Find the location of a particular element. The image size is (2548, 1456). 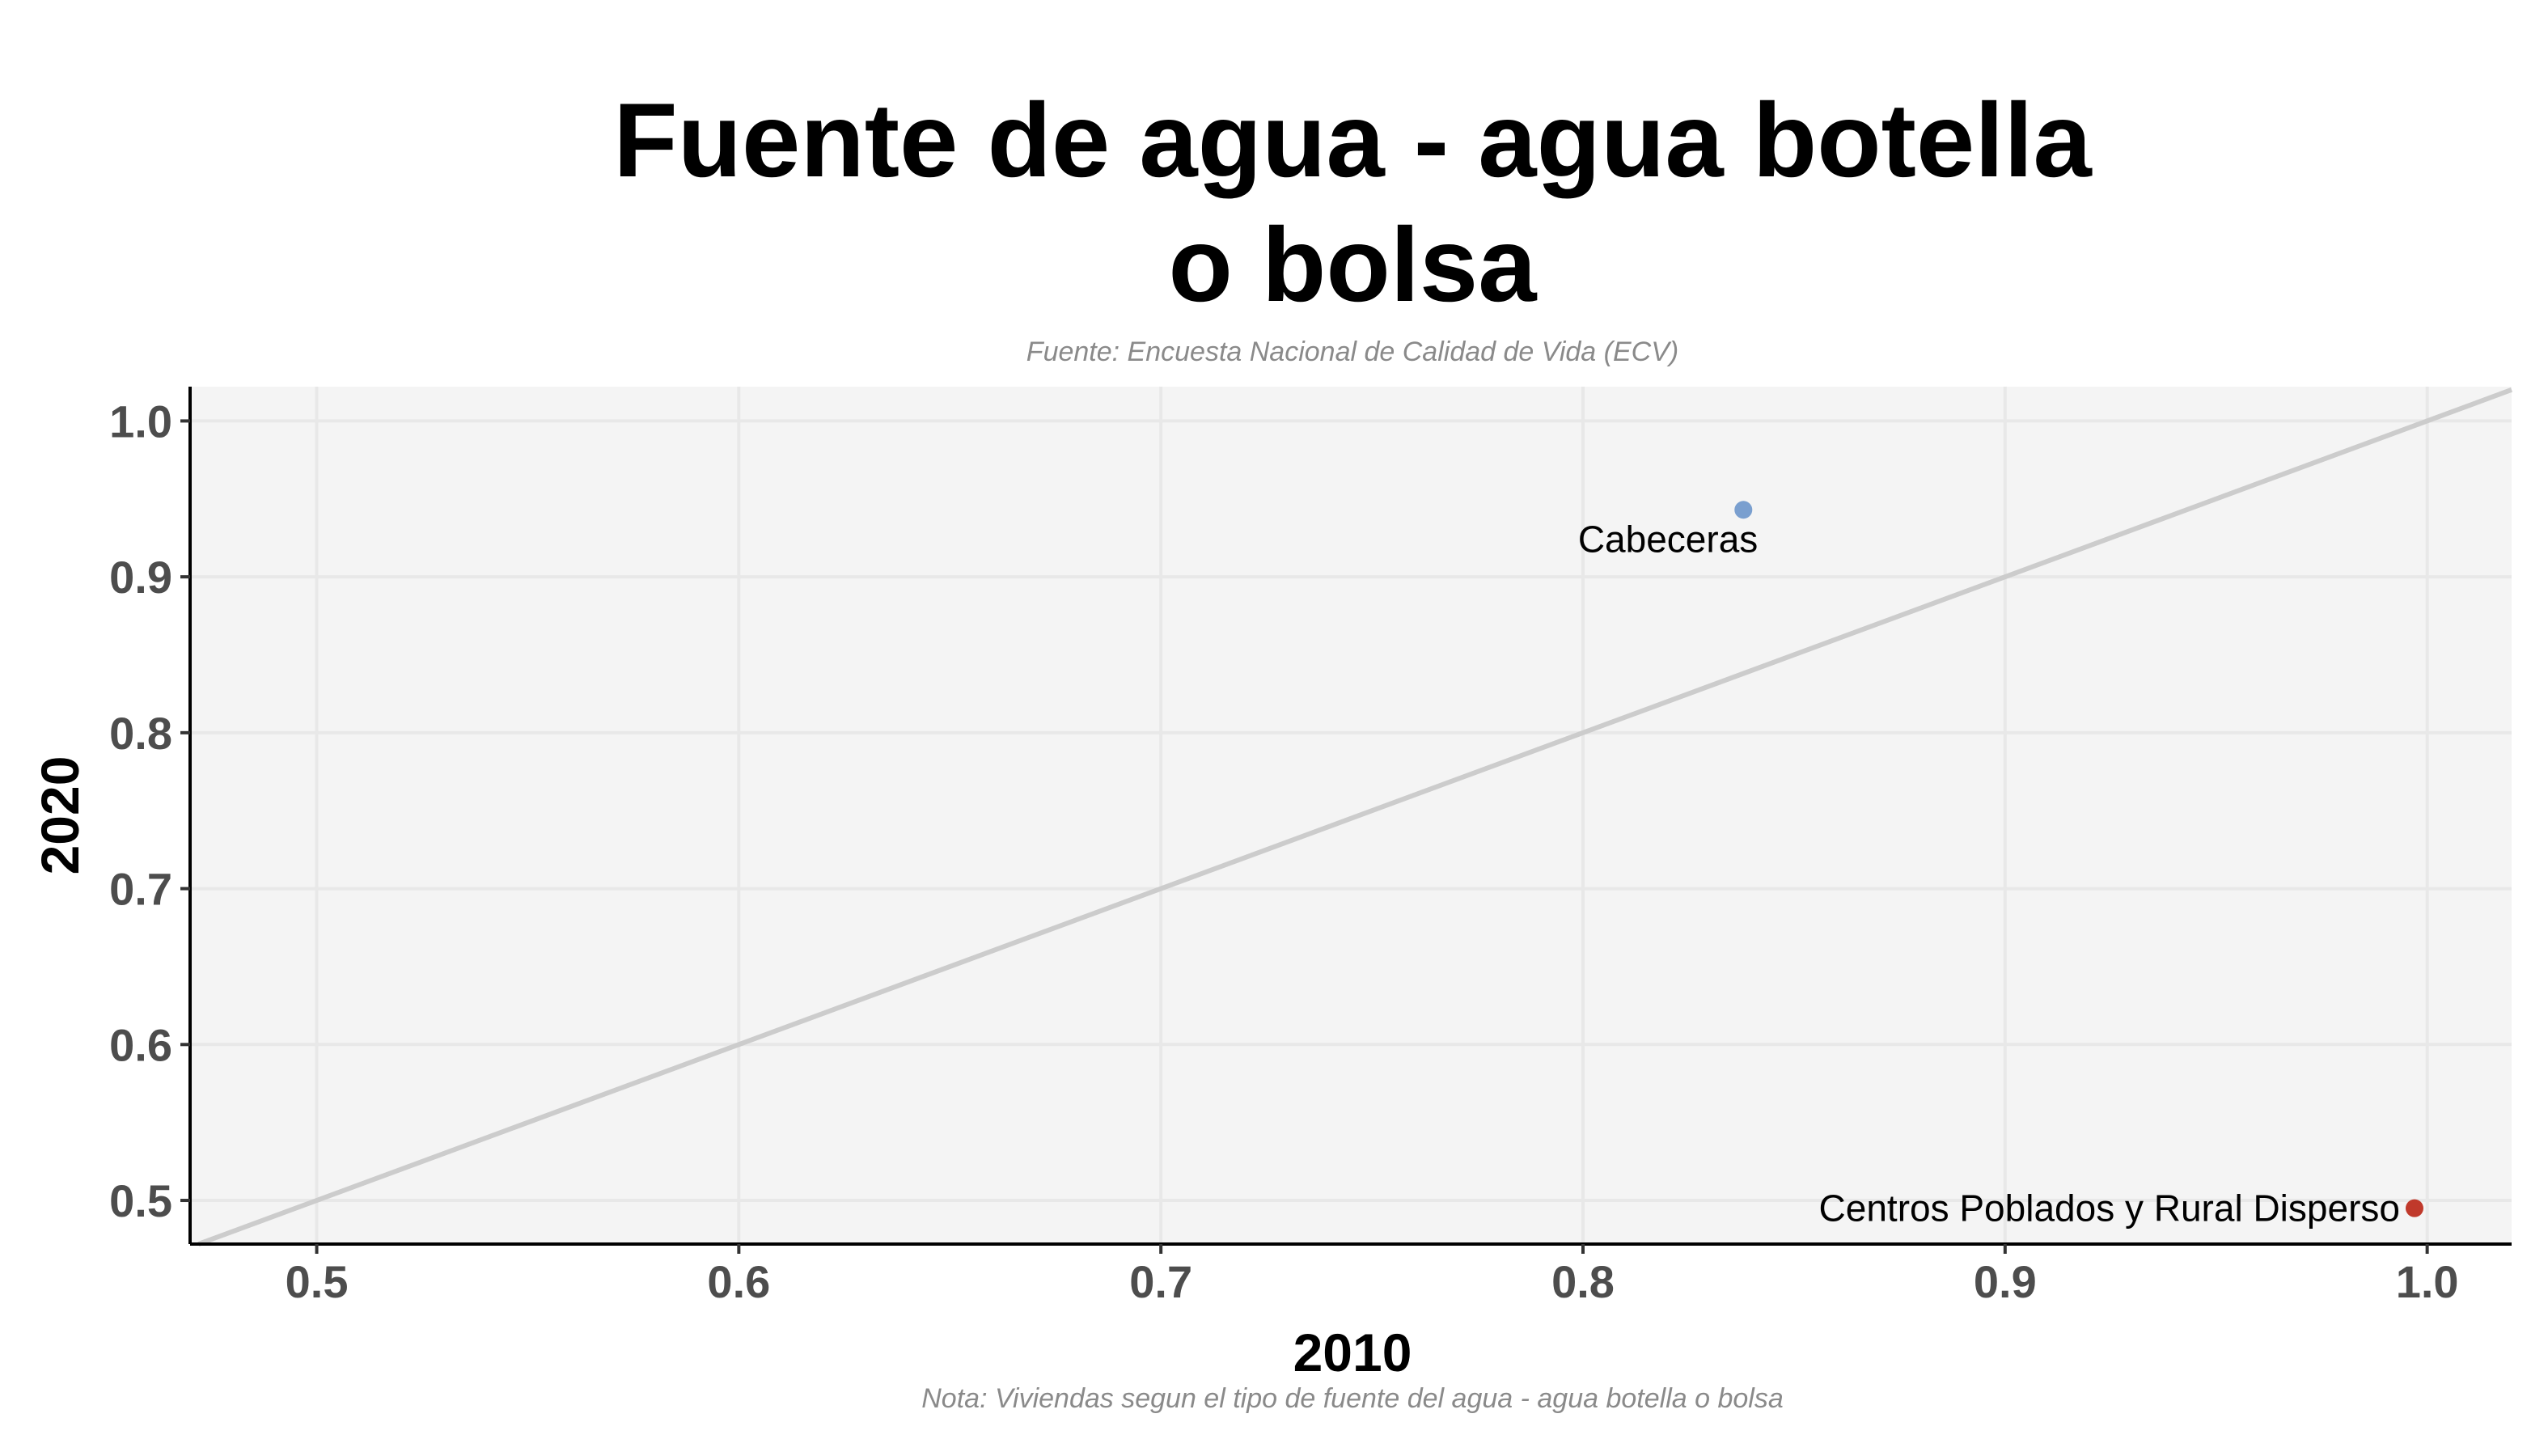

x-tick-label: 0.5 is located at coordinates (317, 1281).